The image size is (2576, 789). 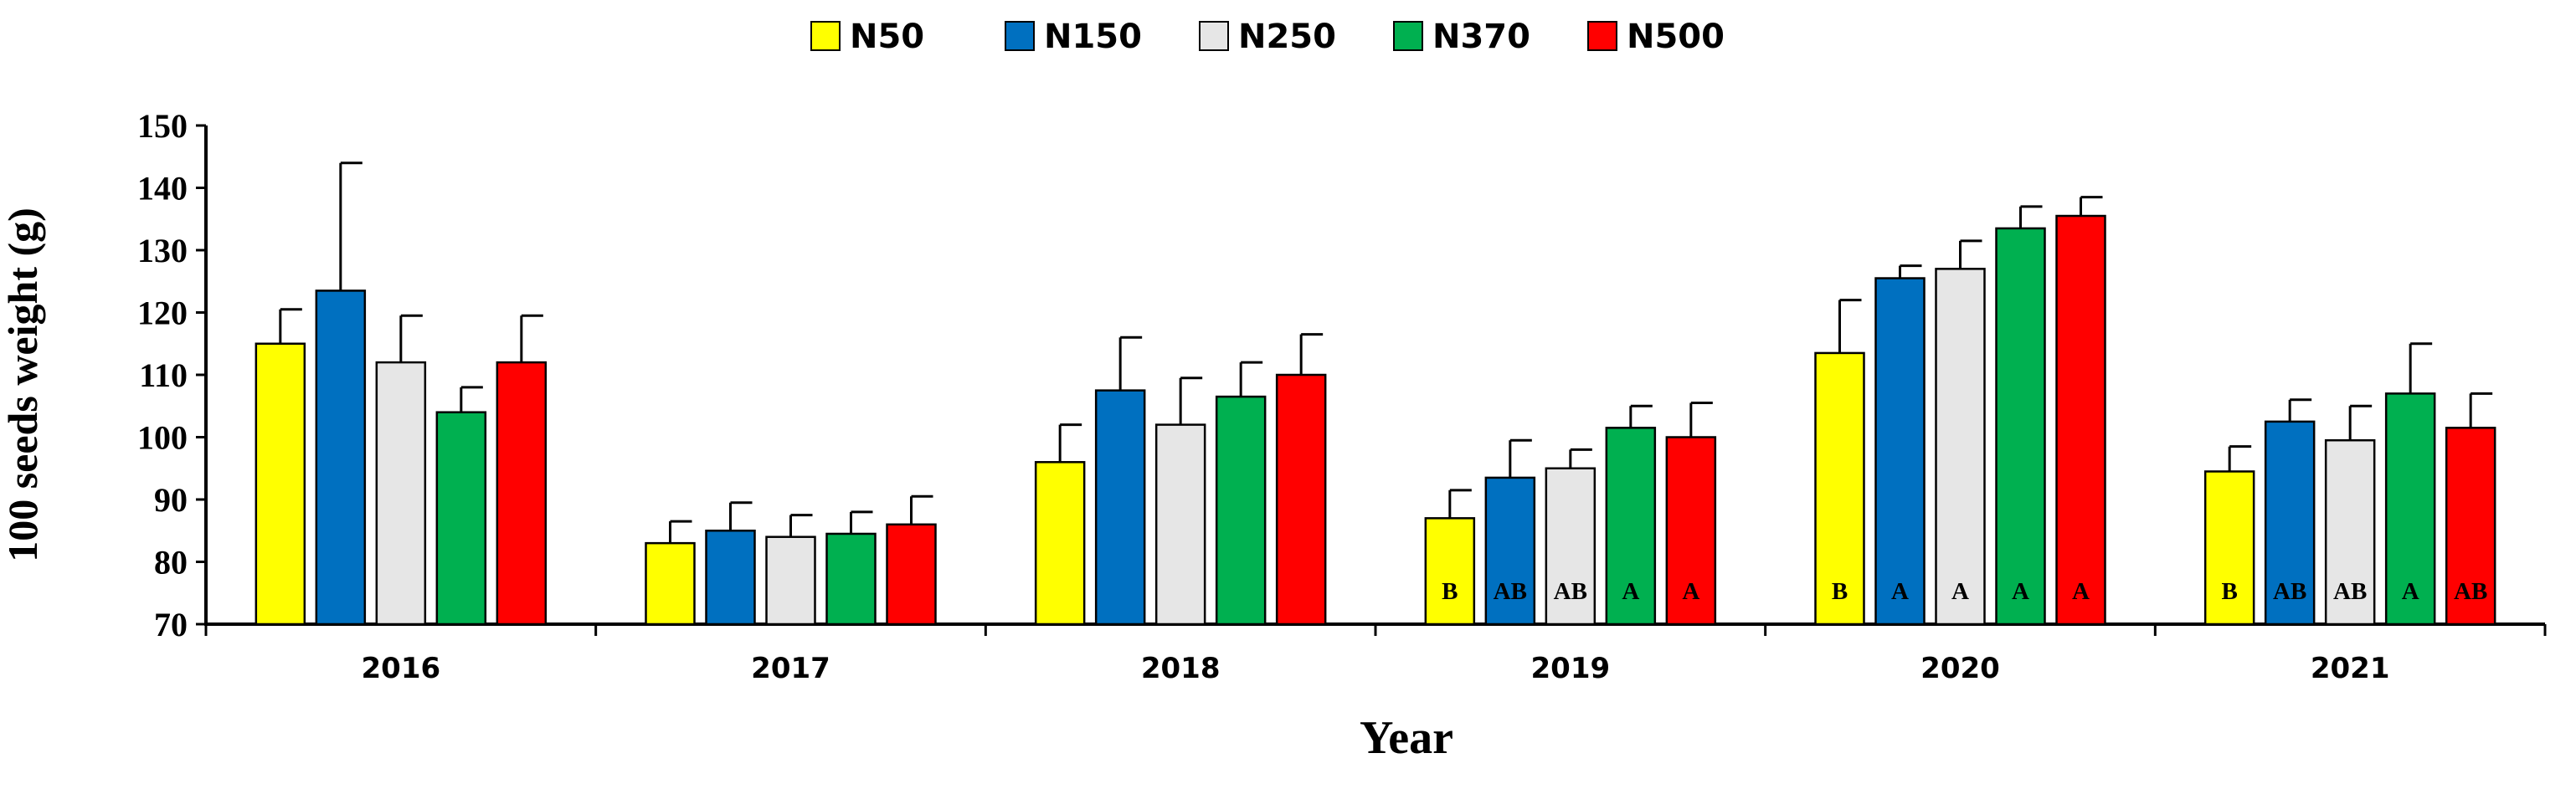 I want to click on bar-n370-2017, so click(x=851, y=579).